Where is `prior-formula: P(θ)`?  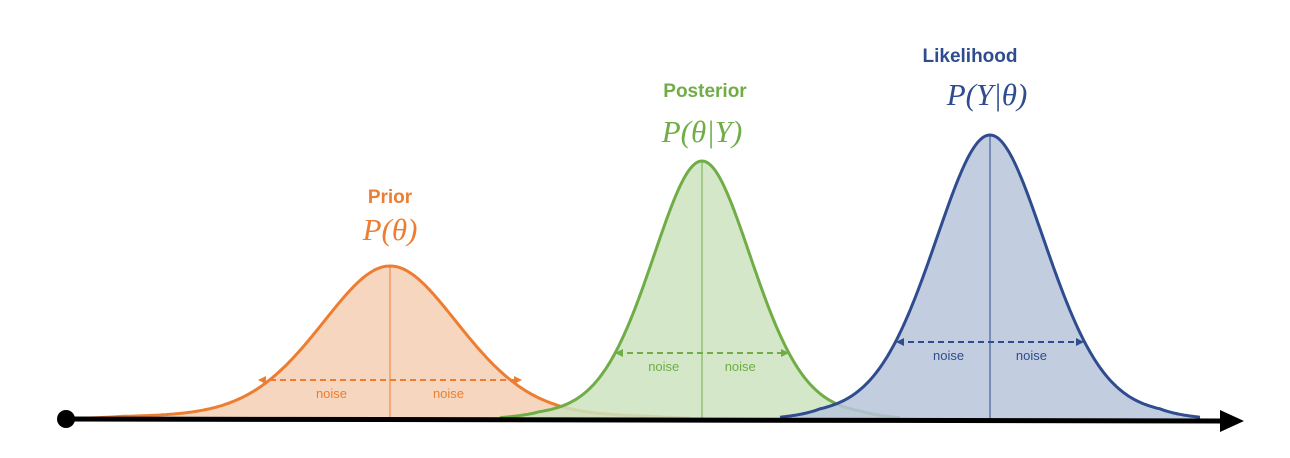
prior-formula: P(θ) is located at coordinates (390, 229).